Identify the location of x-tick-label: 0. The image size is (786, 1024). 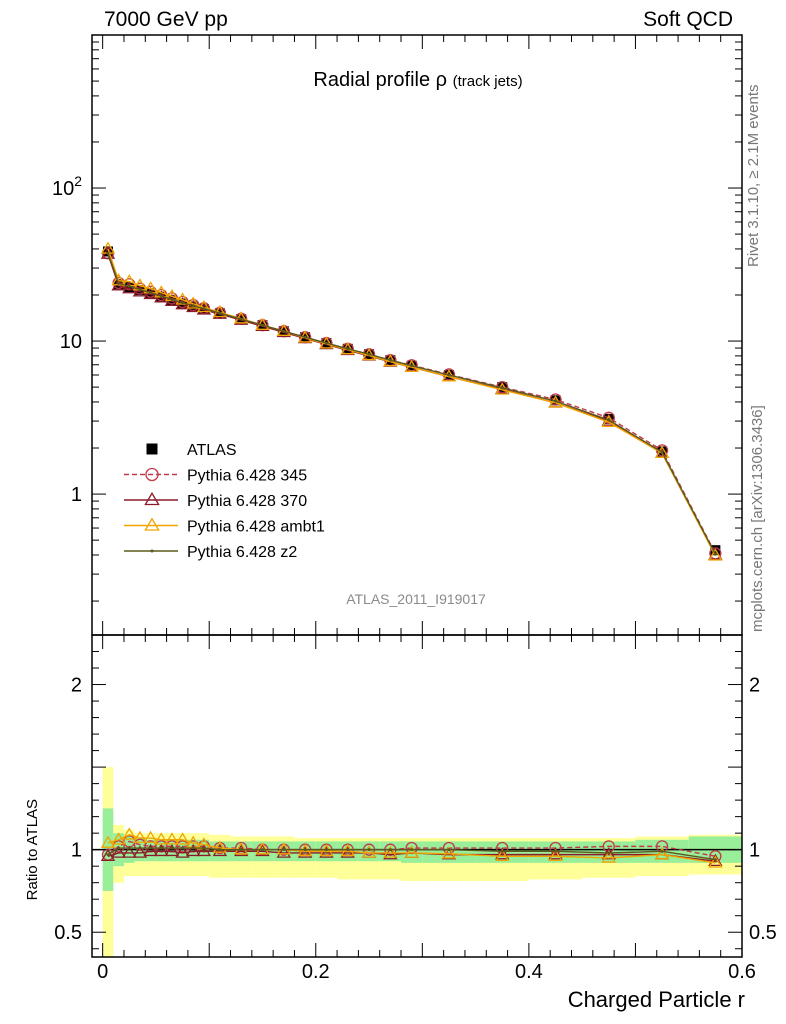
(102, 972).